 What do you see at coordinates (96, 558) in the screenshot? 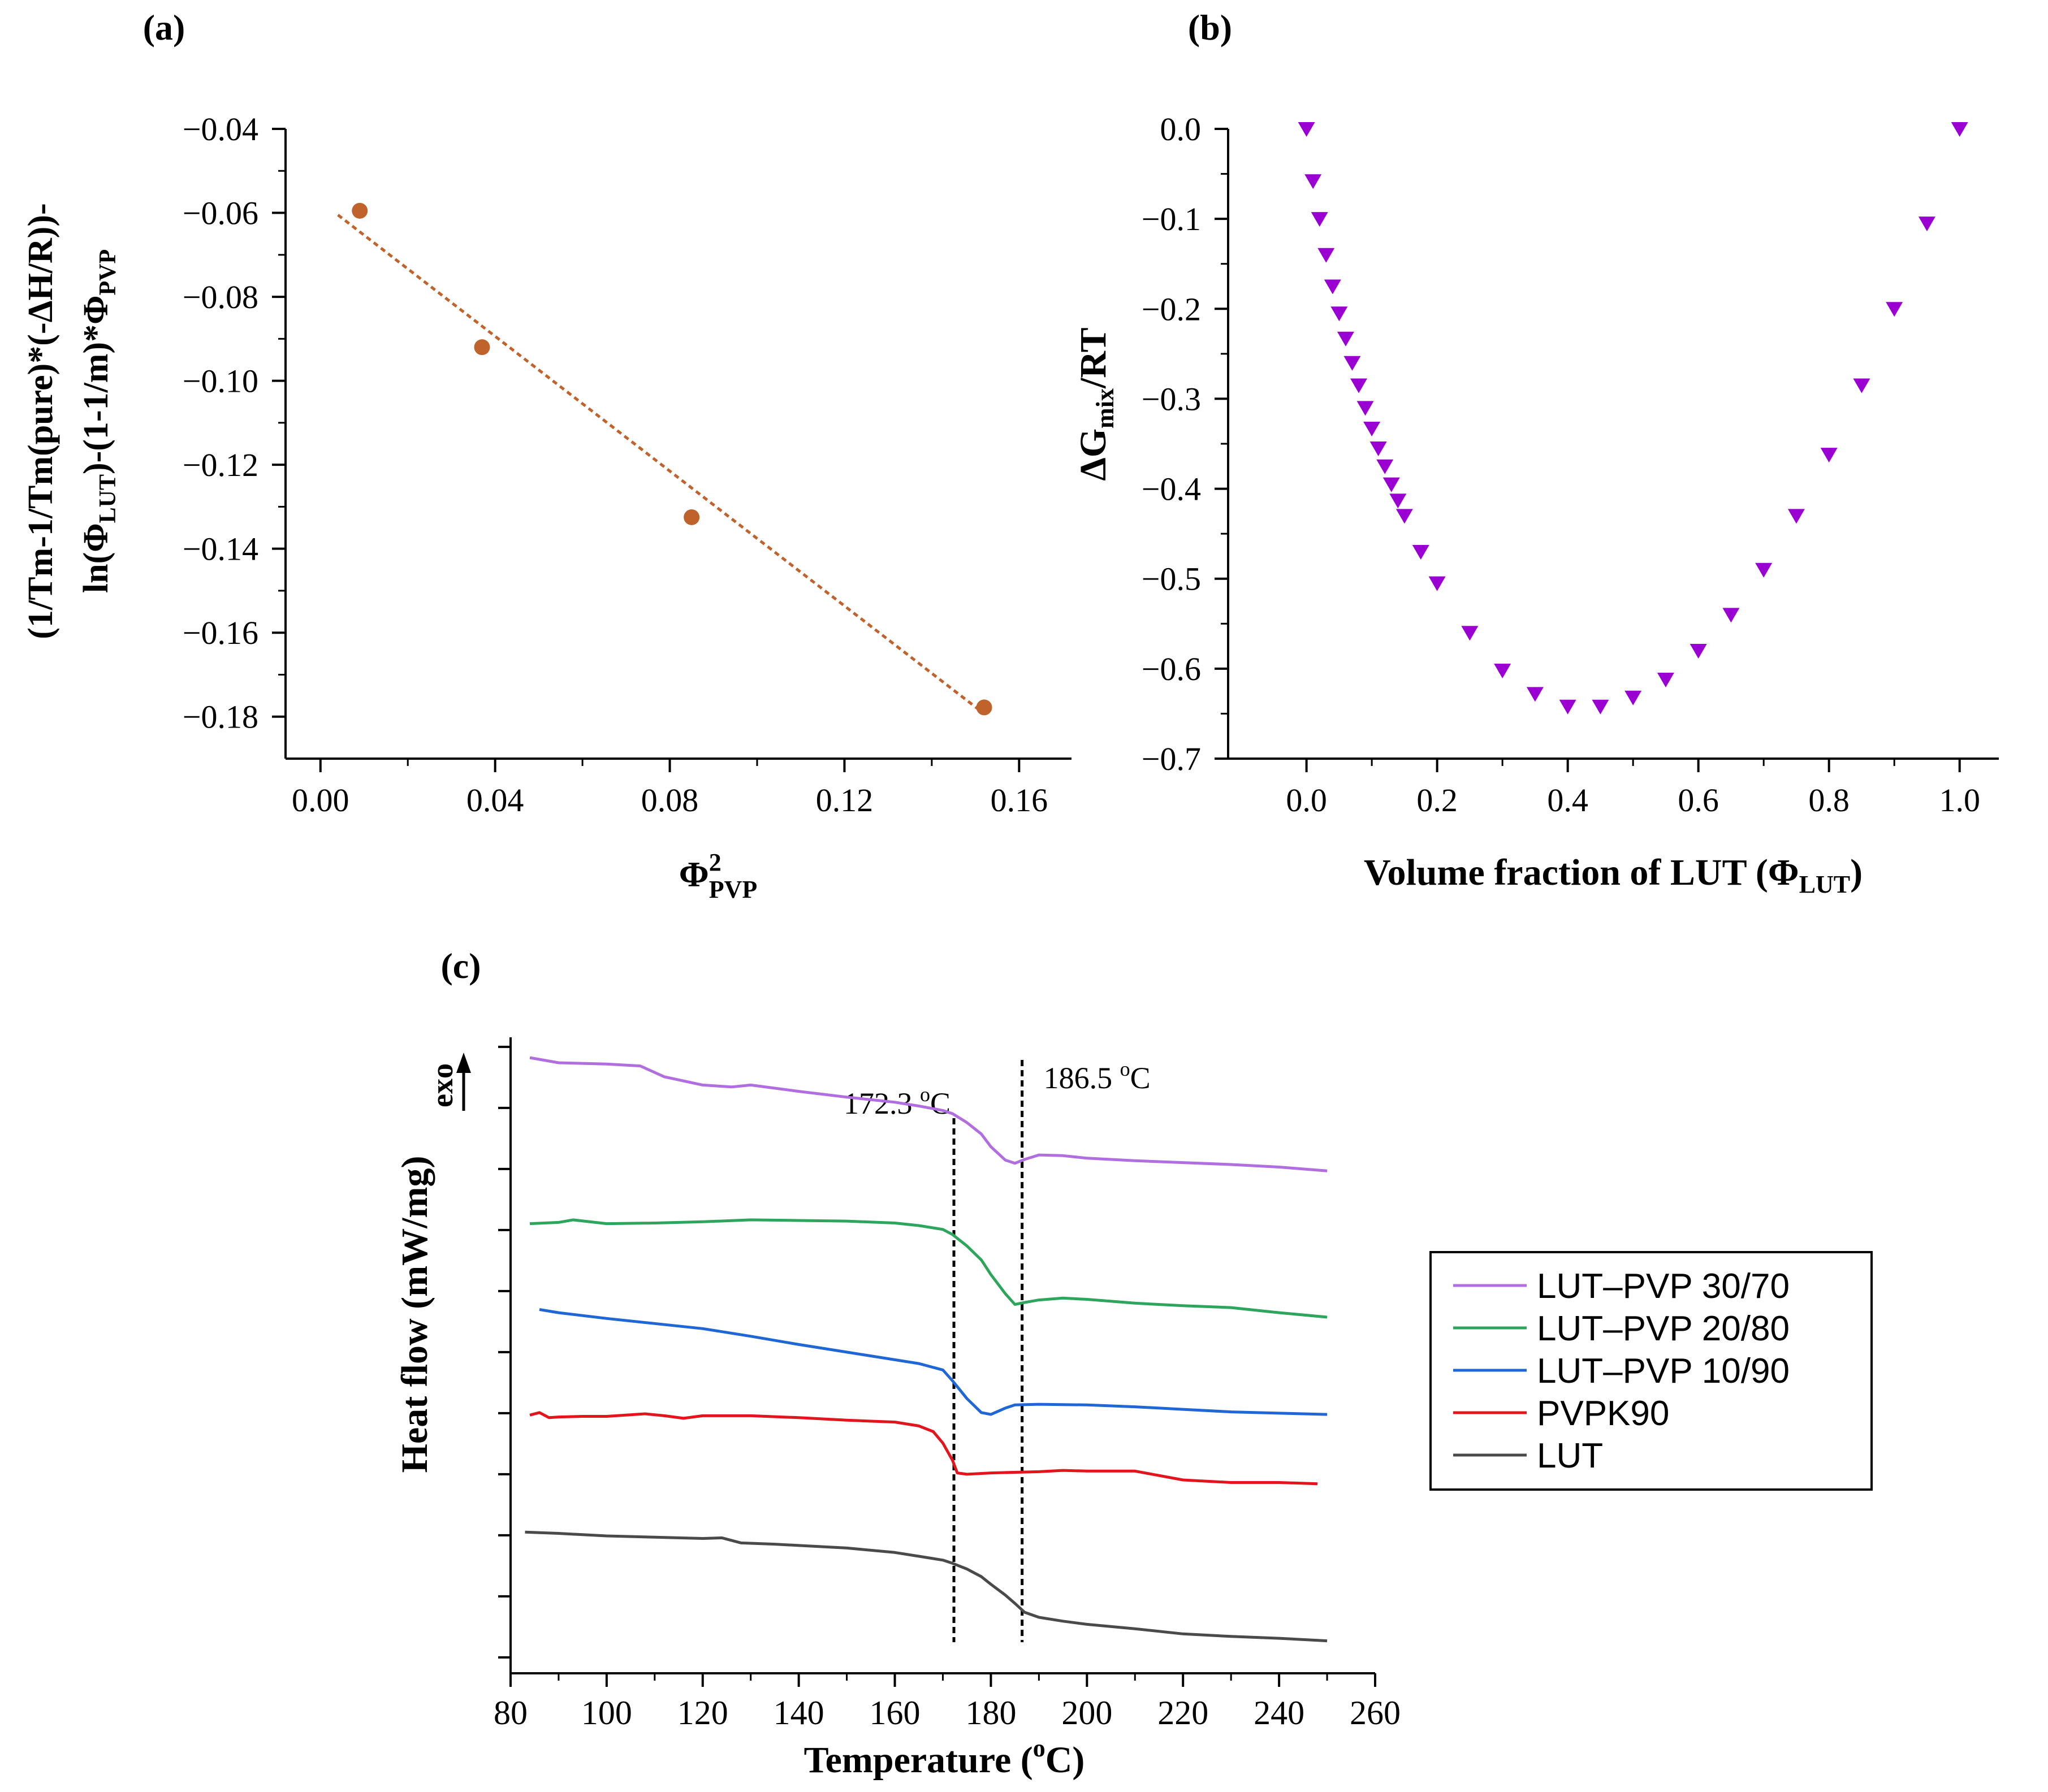
I see `panel-a-ylabel-line2-a: ln(Φ` at bounding box center [96, 558].